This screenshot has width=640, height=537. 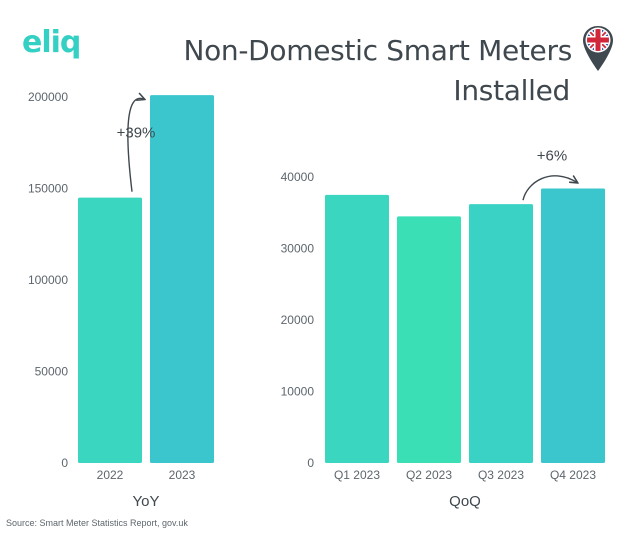 What do you see at coordinates (52, 372) in the screenshot?
I see `yoy-y-tick-label: 50000` at bounding box center [52, 372].